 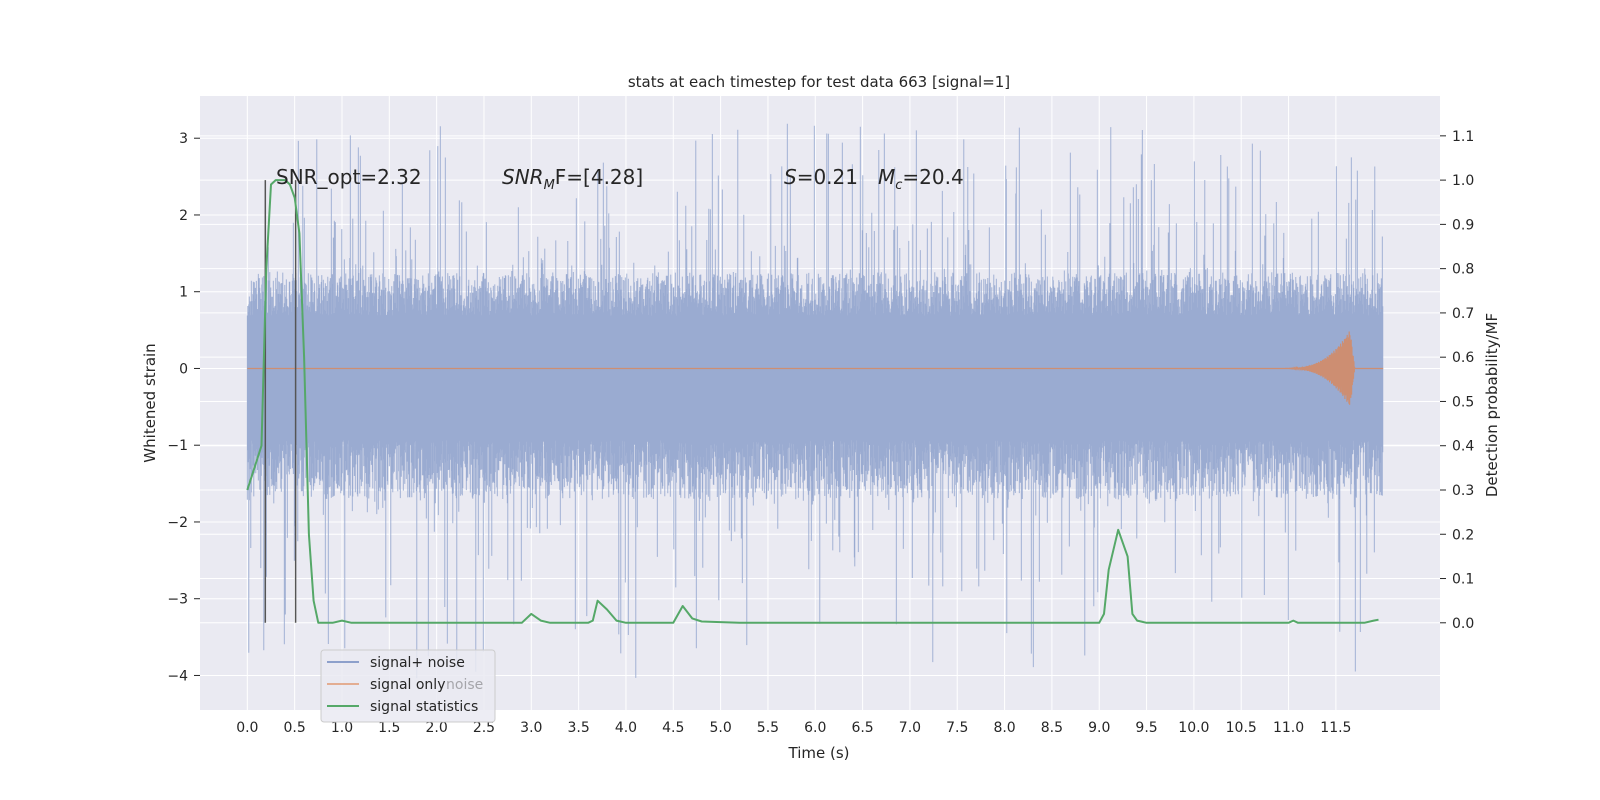 I want to click on annotation-snr-mf: SNRMF=[4.28], so click(x=572, y=179).